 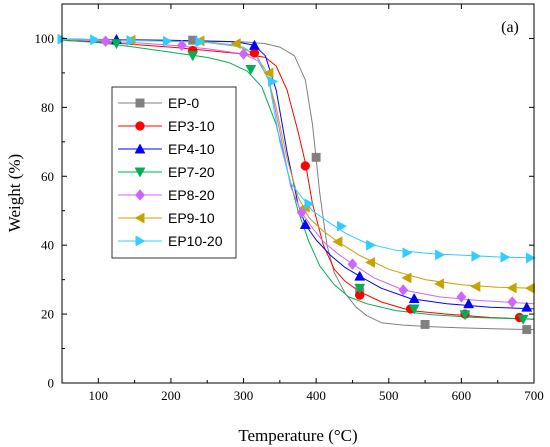 I want to click on y-tick-label: 100, so click(x=45, y=38).